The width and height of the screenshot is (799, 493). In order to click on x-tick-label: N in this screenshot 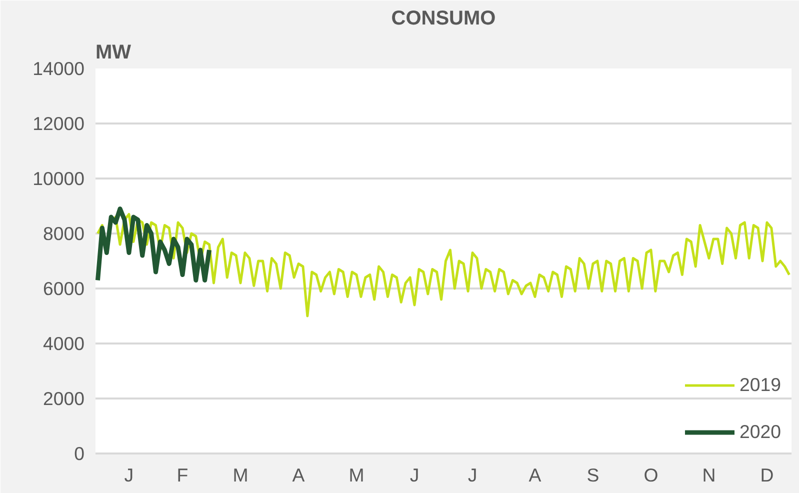, I will do `click(709, 475)`.